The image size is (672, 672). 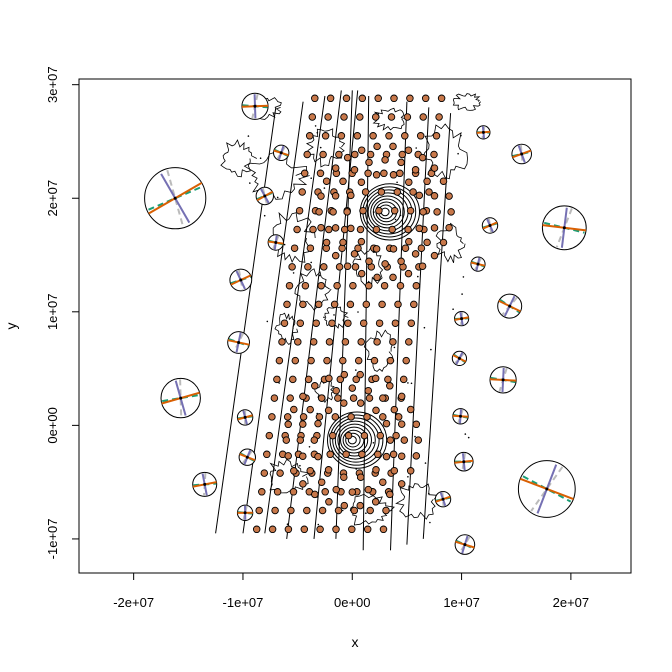 What do you see at coordinates (352, 602) in the screenshot?
I see `x-tick-label: 0e+00` at bounding box center [352, 602].